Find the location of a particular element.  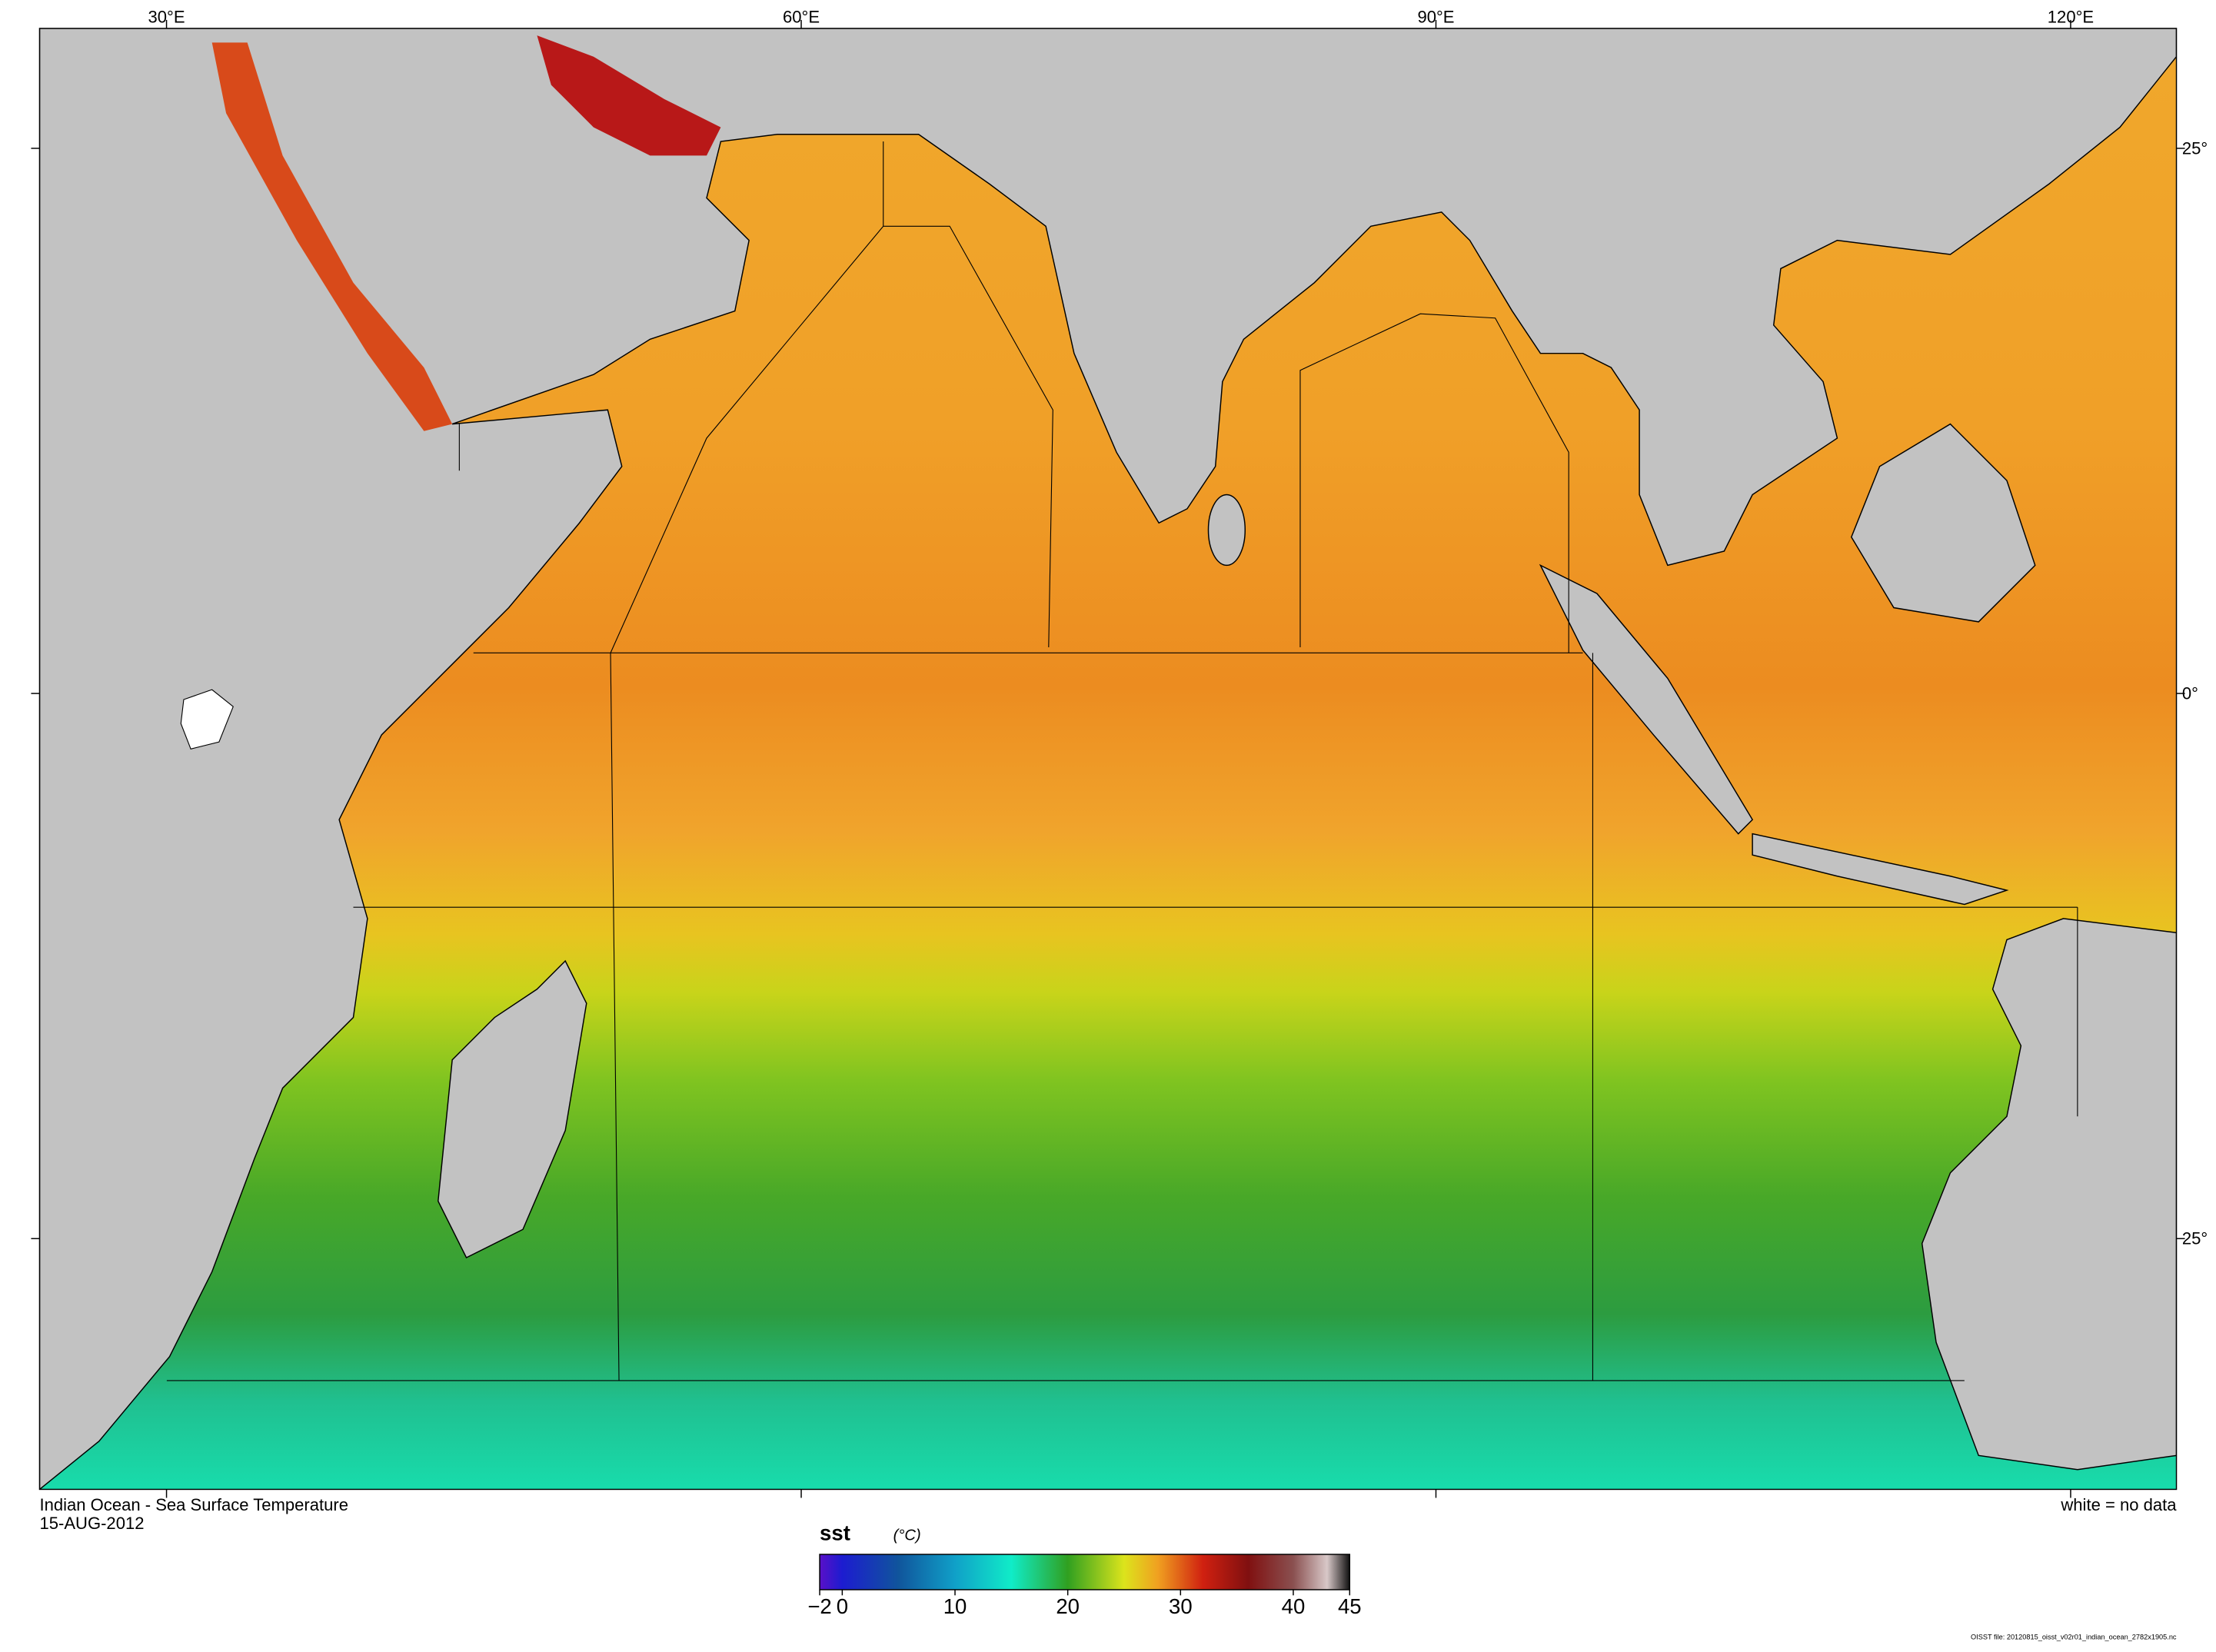

colorbar-tick-label: 0 is located at coordinates (843, 1606).